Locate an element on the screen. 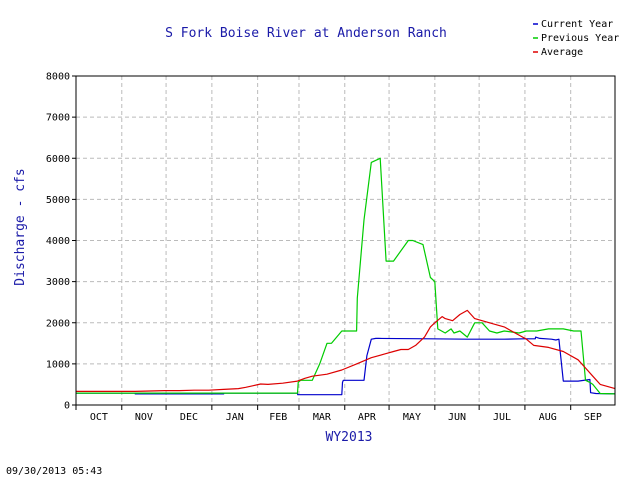  y-tick-label: 2000 is located at coordinates (58, 323).